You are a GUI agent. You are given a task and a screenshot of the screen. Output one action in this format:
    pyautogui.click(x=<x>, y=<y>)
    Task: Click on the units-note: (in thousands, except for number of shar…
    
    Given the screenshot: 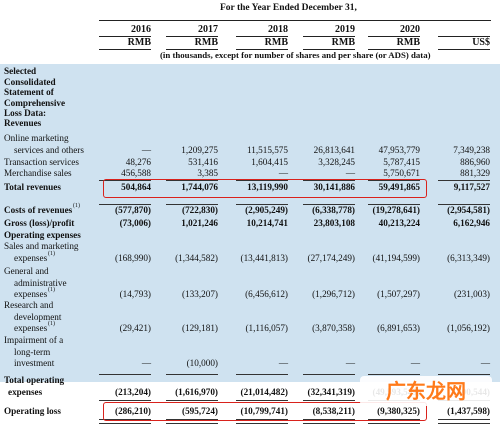 What is the action you would take?
    pyautogui.click(x=295, y=55)
    